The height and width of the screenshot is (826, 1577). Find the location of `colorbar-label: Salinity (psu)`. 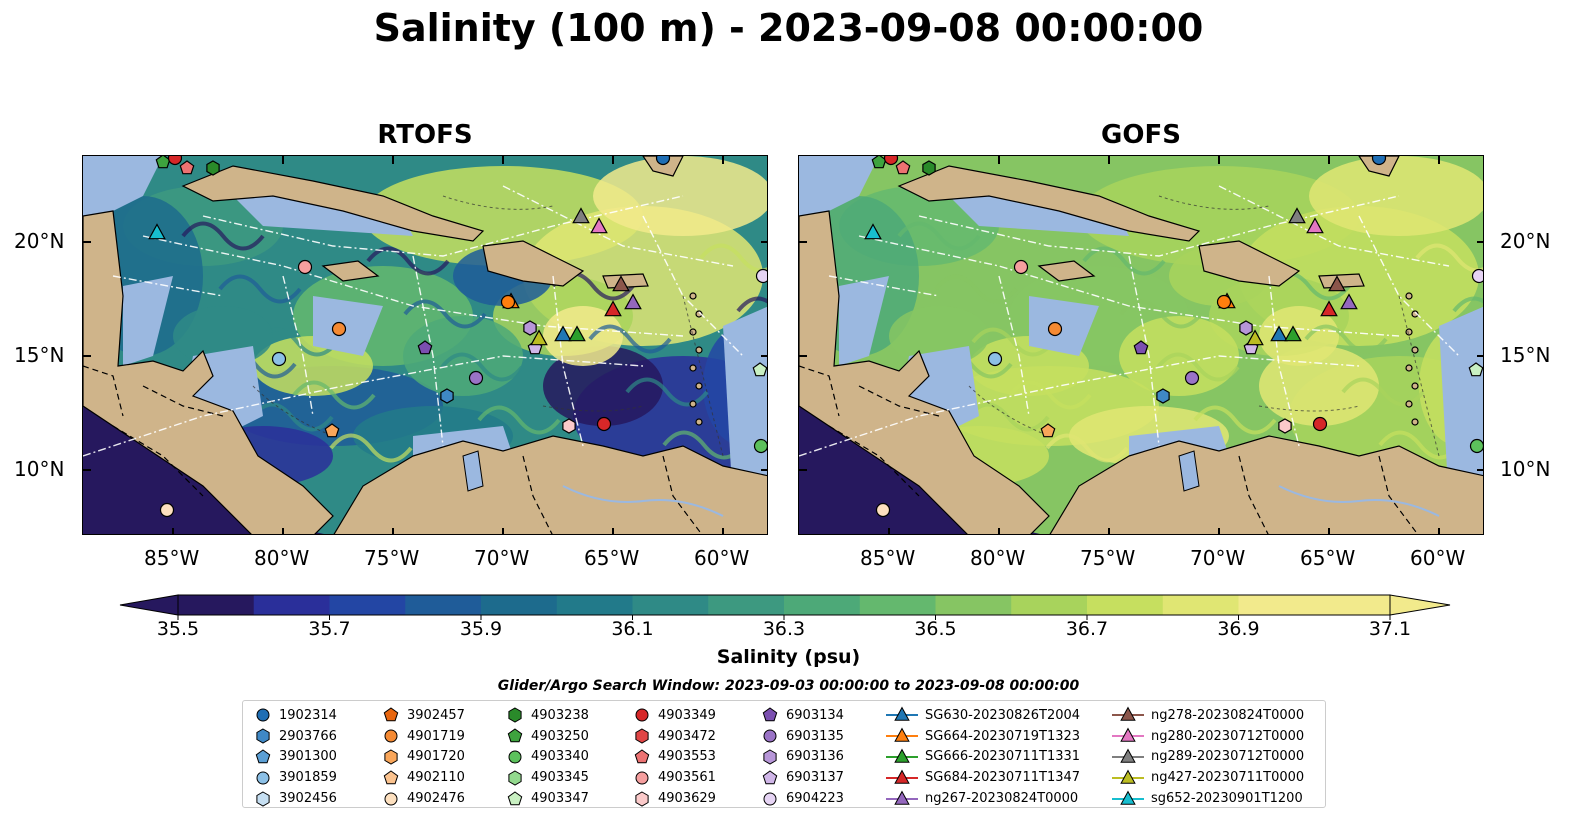

colorbar-label: Salinity (psu) is located at coordinates (788, 657).